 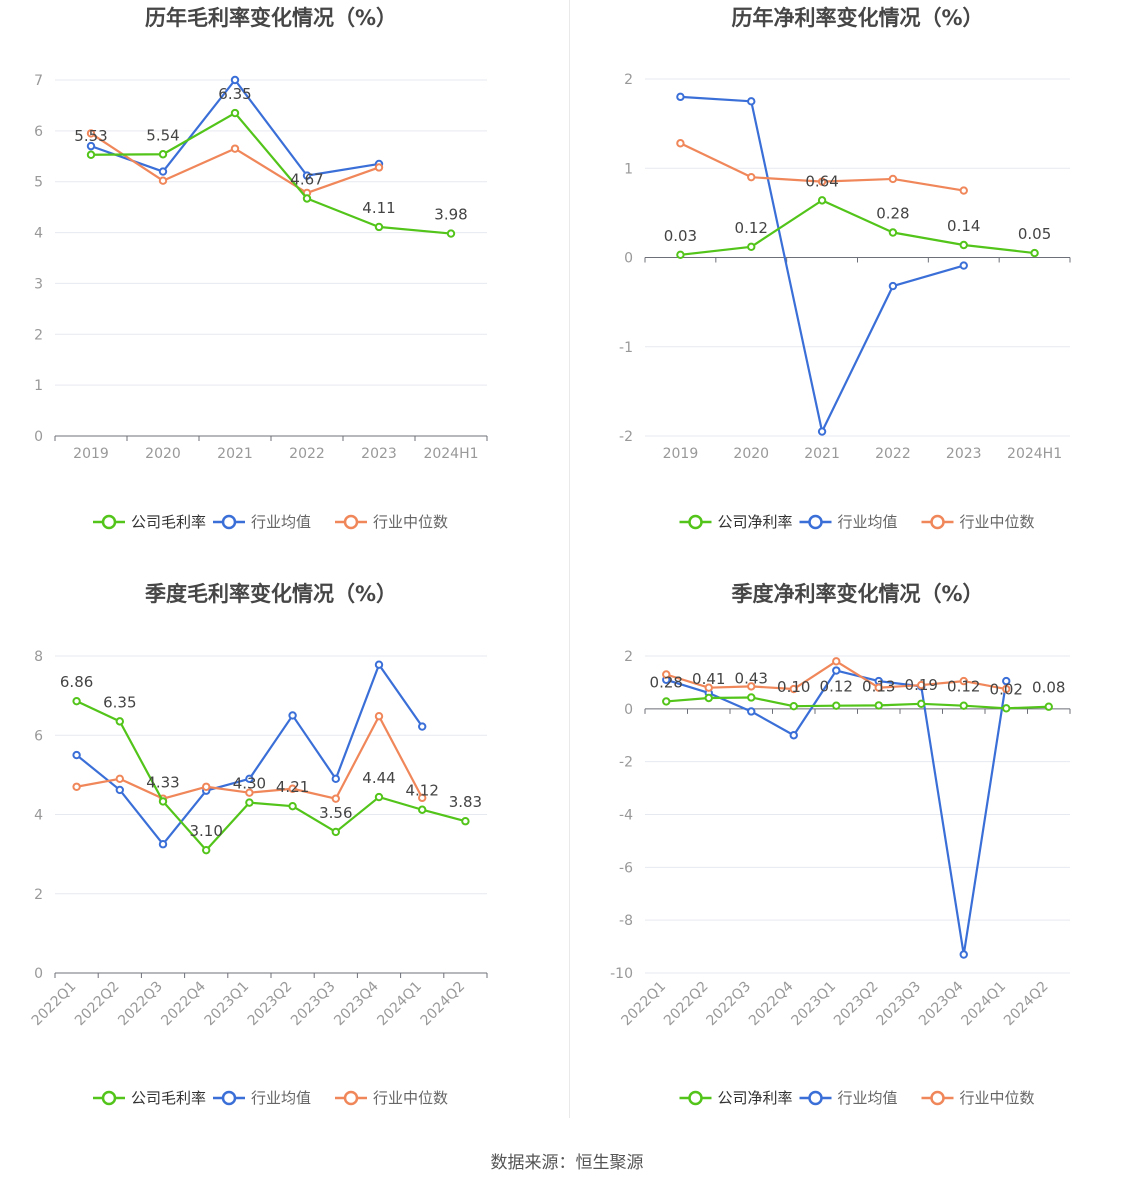 I want to click on data-label: 0.02, so click(x=1006, y=689).